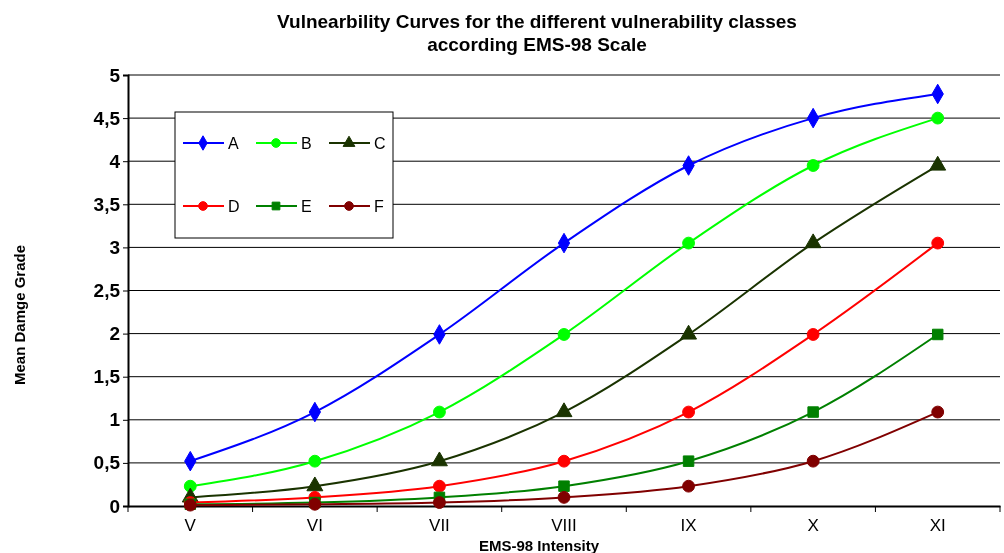 Image resolution: width=1004 pixels, height=553 pixels. I want to click on y-axis-title: Mean Damge Grade, so click(19, 315).